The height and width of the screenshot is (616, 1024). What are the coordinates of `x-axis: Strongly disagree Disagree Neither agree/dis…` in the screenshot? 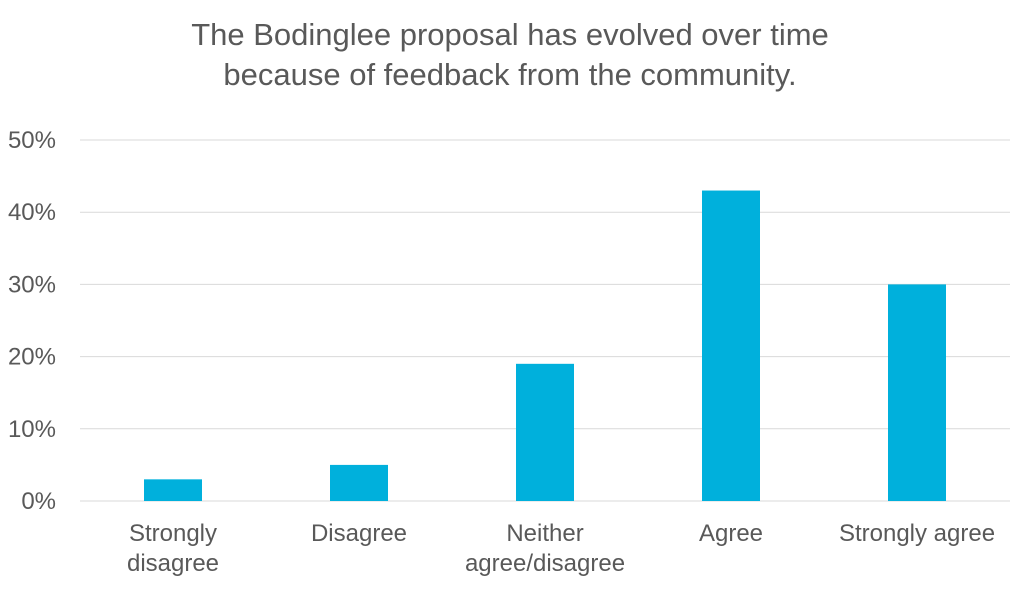 It's located at (561, 548).